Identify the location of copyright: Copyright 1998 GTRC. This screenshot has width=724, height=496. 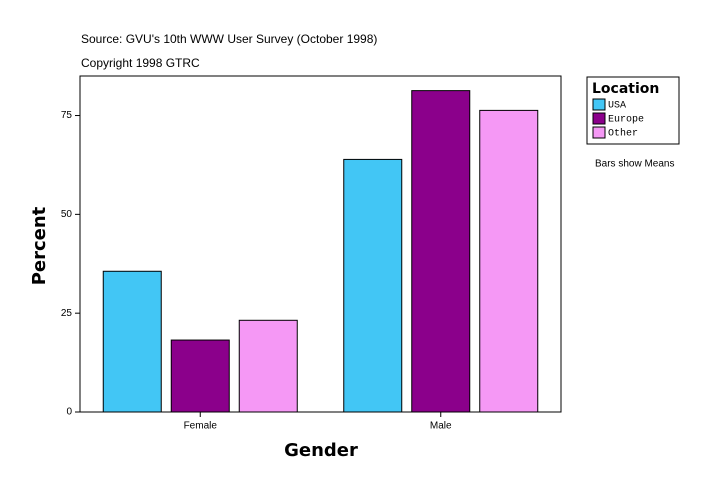
(140, 63).